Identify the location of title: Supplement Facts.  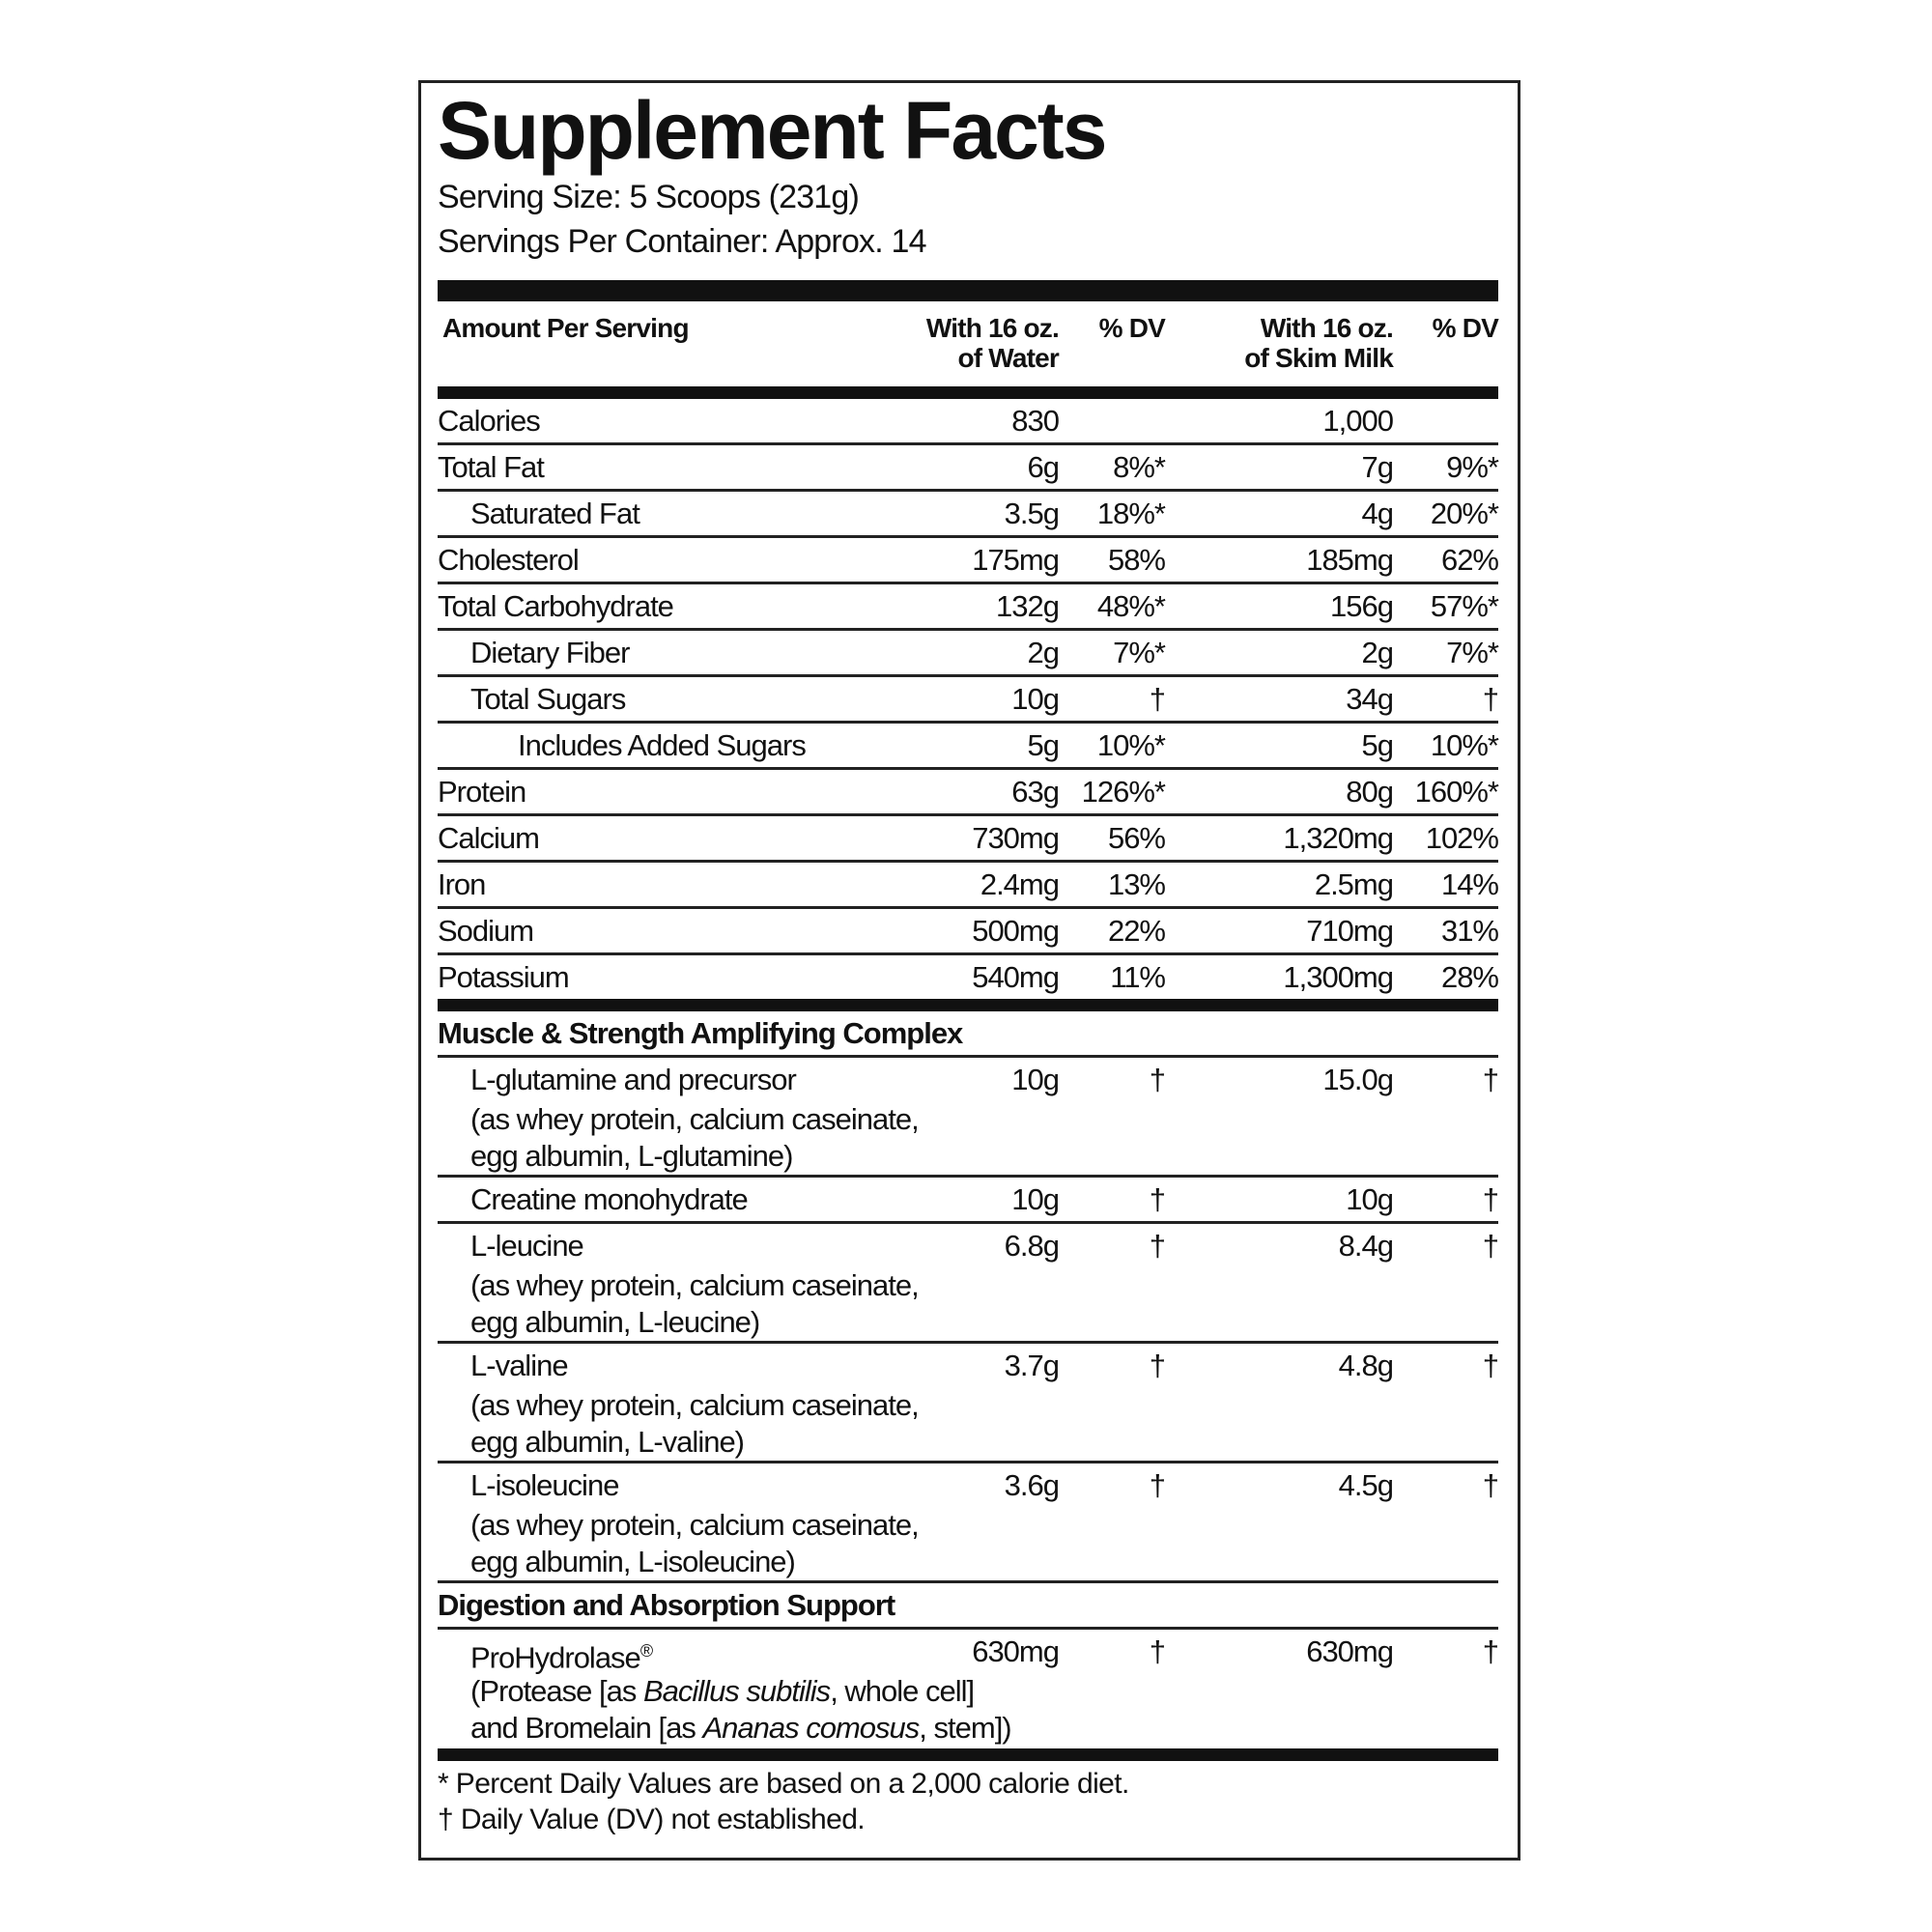
(772, 130).